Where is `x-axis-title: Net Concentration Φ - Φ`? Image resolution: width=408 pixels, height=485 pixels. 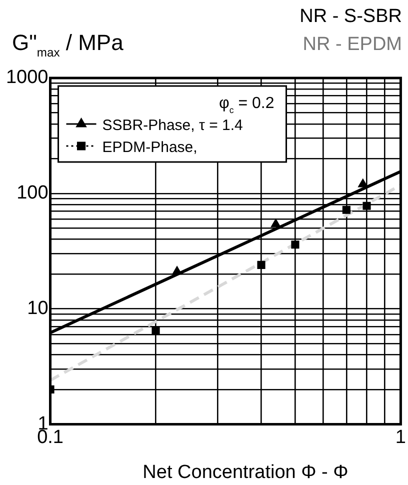
x-axis-title: Net Concentration Φ - Φ is located at coordinates (245, 472).